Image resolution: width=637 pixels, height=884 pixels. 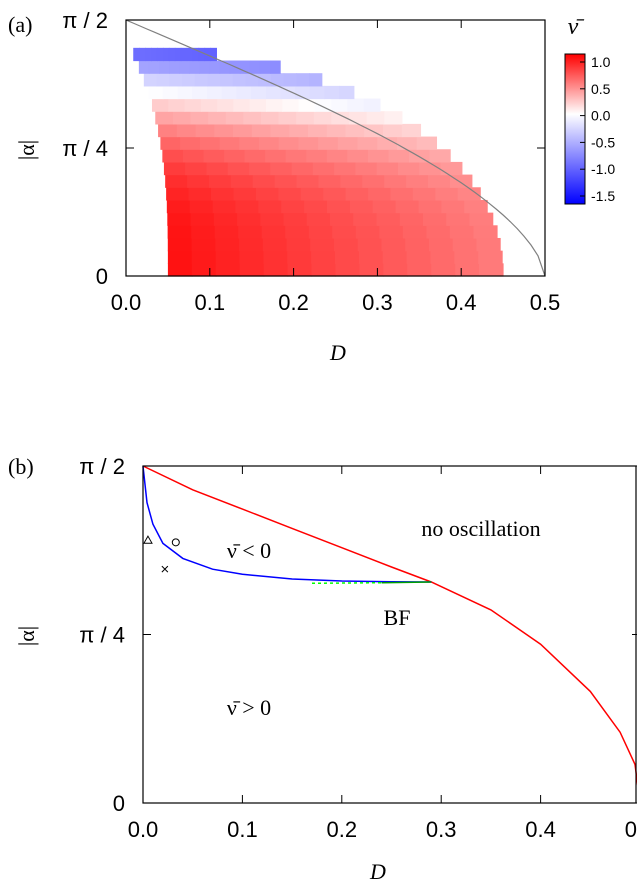 What do you see at coordinates (20, 24) in the screenshot?
I see `panel-a-label: (a)` at bounding box center [20, 24].